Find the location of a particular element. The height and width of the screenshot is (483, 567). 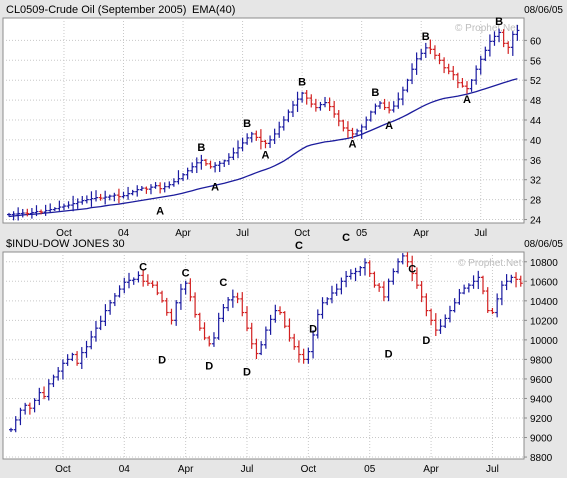

dow-jones-x-ticks: Oct 04 Apr Jul Oct 05 Apr Jul is located at coordinates (277, 469).